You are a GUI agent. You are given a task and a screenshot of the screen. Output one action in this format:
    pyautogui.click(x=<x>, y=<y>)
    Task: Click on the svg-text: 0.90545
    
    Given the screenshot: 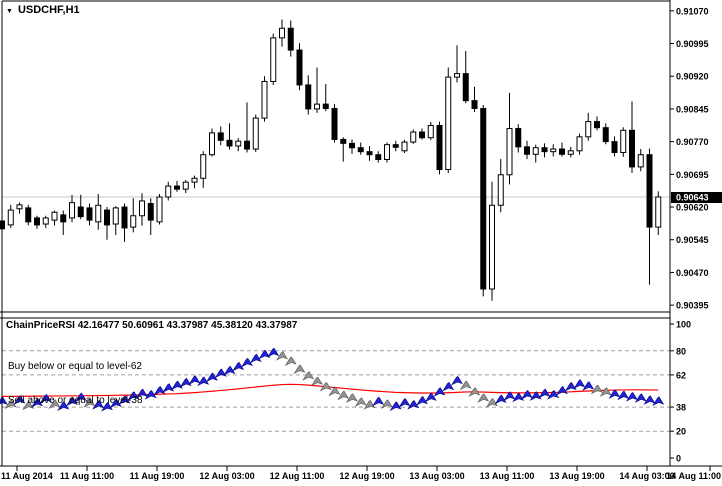 What is the action you would take?
    pyautogui.click(x=692, y=240)
    